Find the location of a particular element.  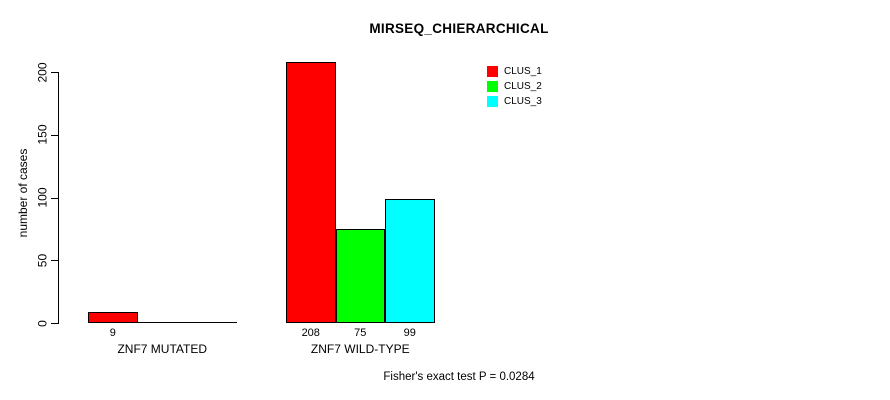

y-tick-label: 200 is located at coordinates (42, 72).